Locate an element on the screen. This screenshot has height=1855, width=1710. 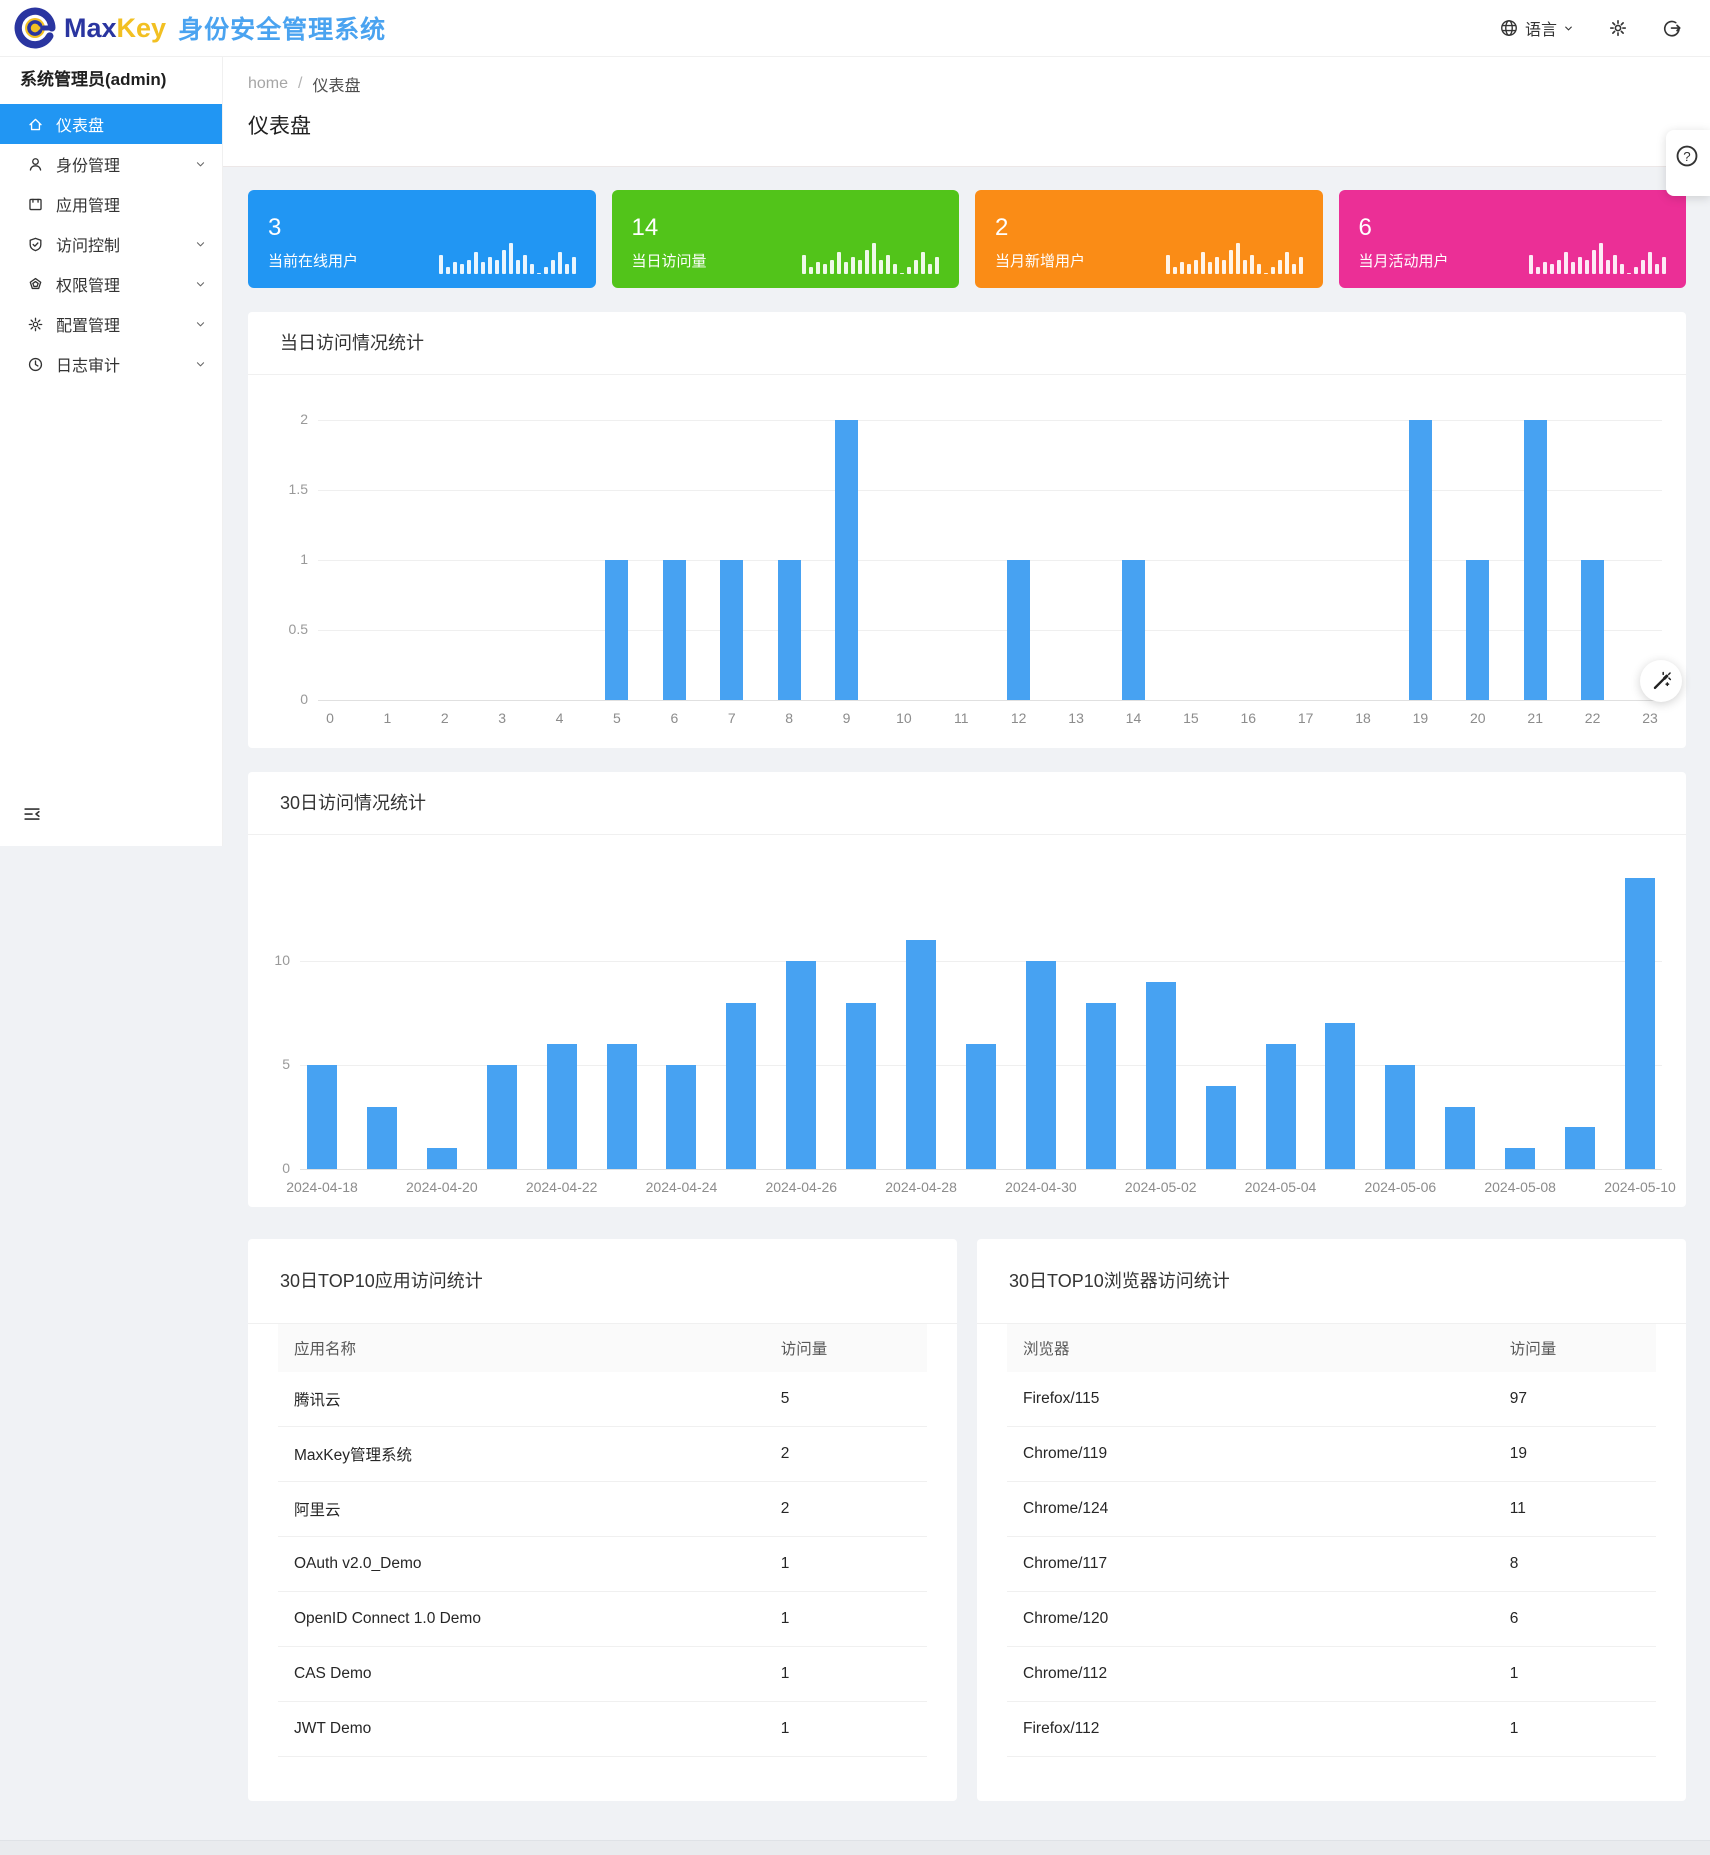
menu-fold-icon is located at coordinates (32, 814).